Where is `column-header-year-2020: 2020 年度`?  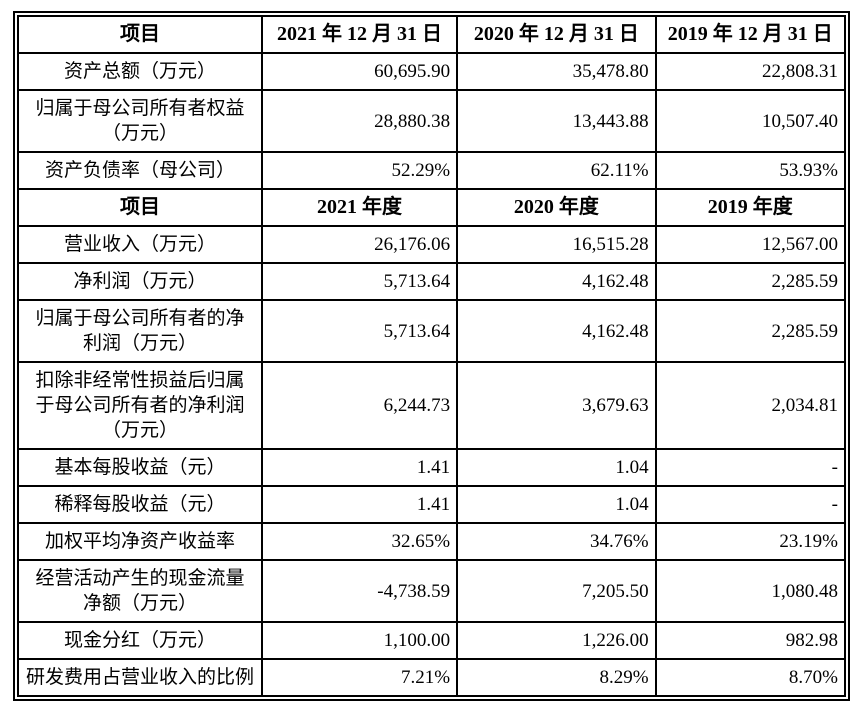
column-header-year-2020: 2020 年度 is located at coordinates (556, 207).